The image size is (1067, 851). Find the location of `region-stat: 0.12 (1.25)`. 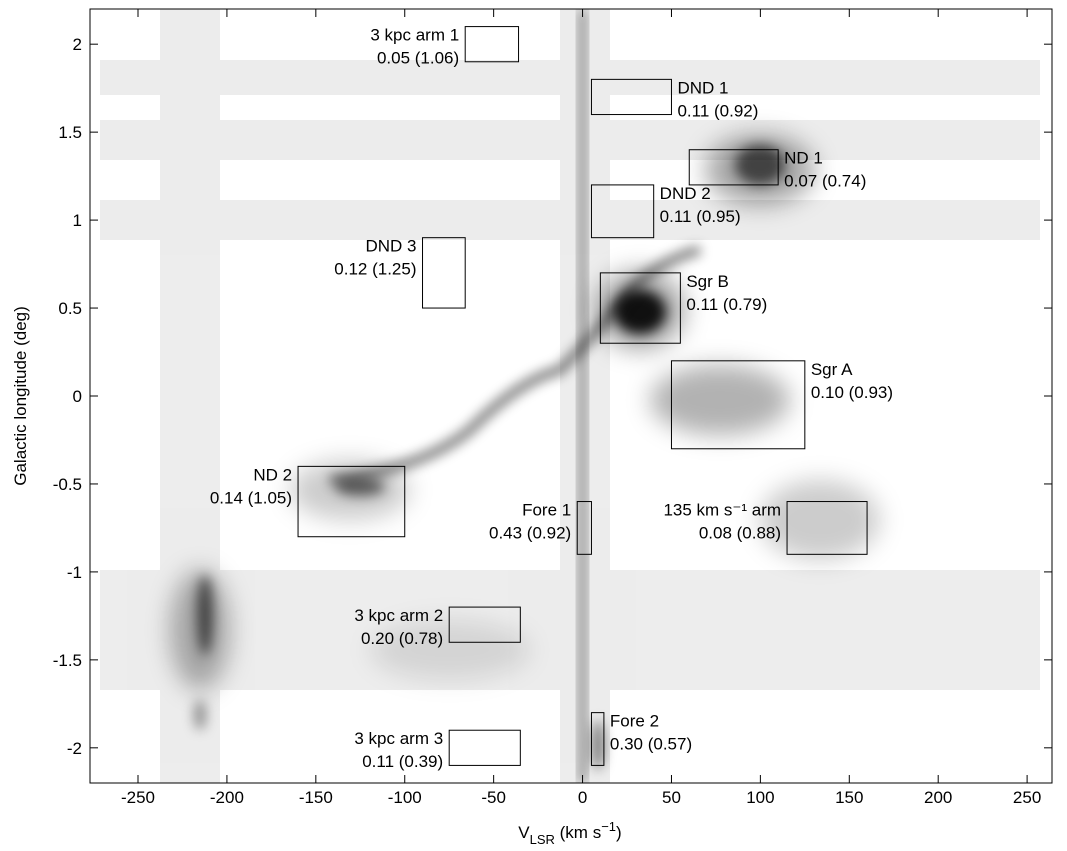

region-stat: 0.12 (1.25) is located at coordinates (375, 269).